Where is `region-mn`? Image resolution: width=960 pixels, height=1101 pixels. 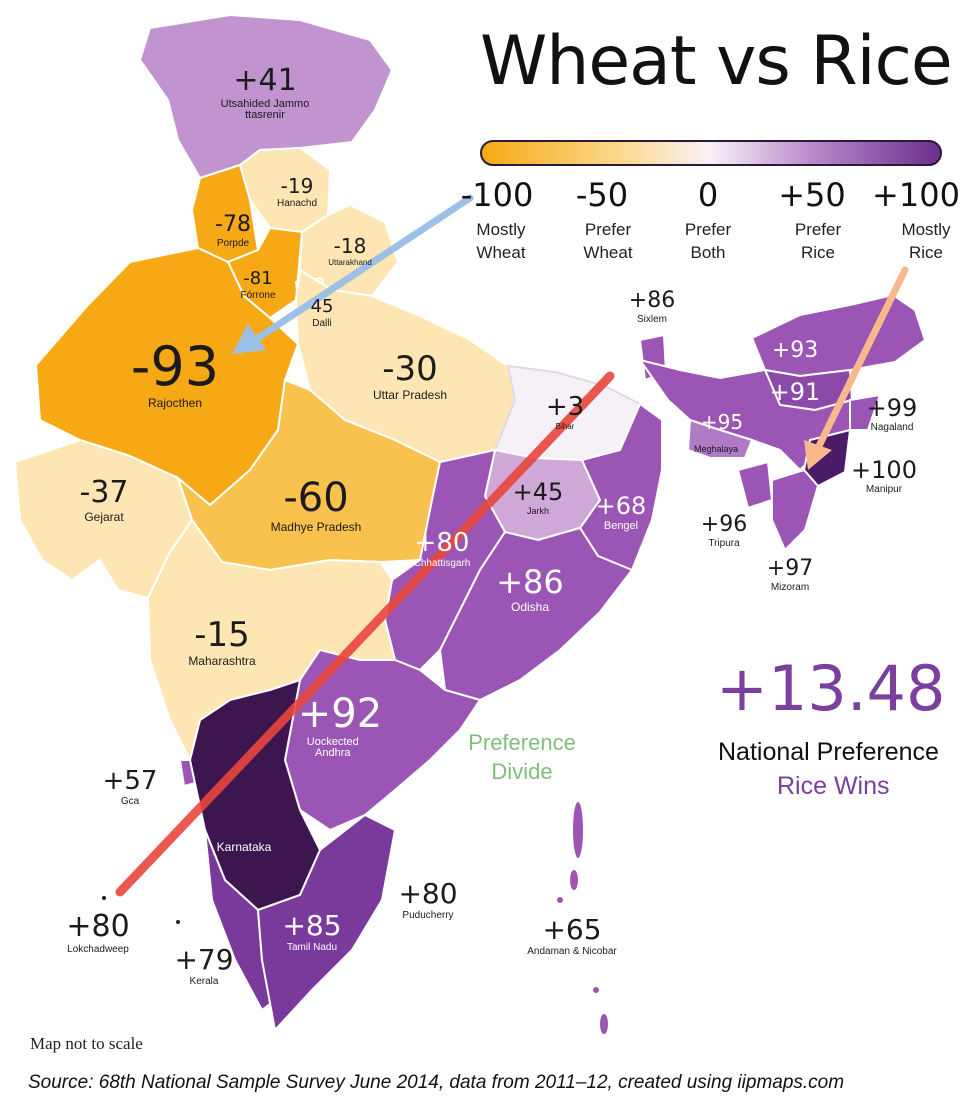 region-mn is located at coordinates (827, 458).